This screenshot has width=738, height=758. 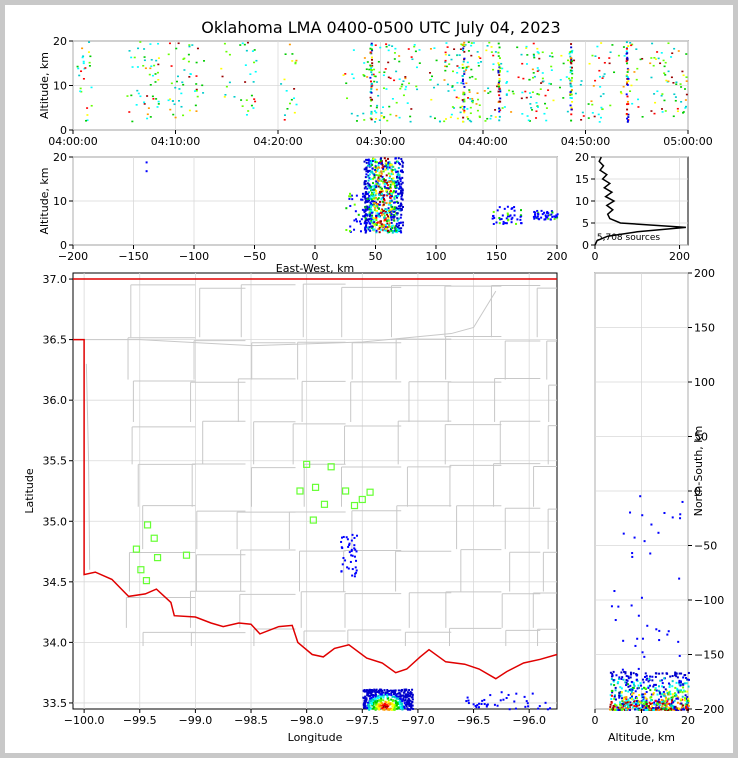 I want to click on latitude-tick-label: 33.5, so click(x=55, y=703).